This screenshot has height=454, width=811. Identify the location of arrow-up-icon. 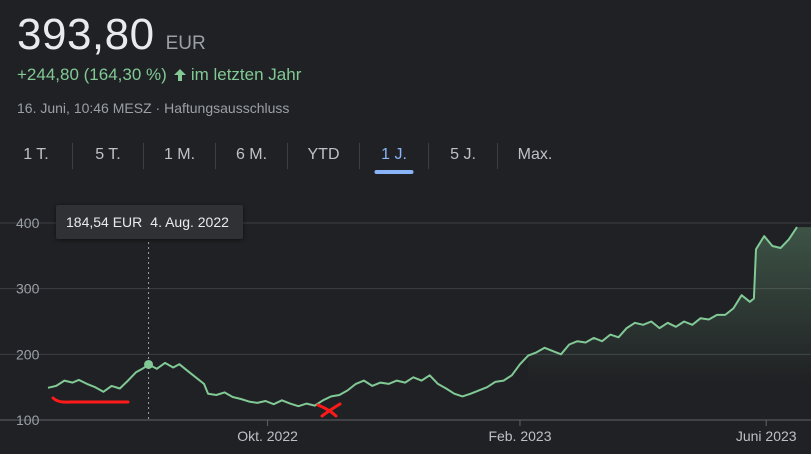
(180, 75).